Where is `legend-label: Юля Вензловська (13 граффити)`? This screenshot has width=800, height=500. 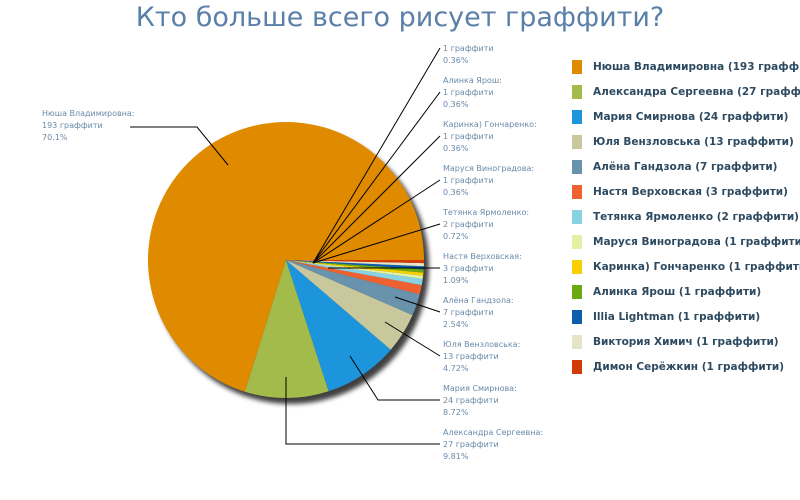
legend-label: Юля Вензловська (13 граффити) is located at coordinates (693, 141).